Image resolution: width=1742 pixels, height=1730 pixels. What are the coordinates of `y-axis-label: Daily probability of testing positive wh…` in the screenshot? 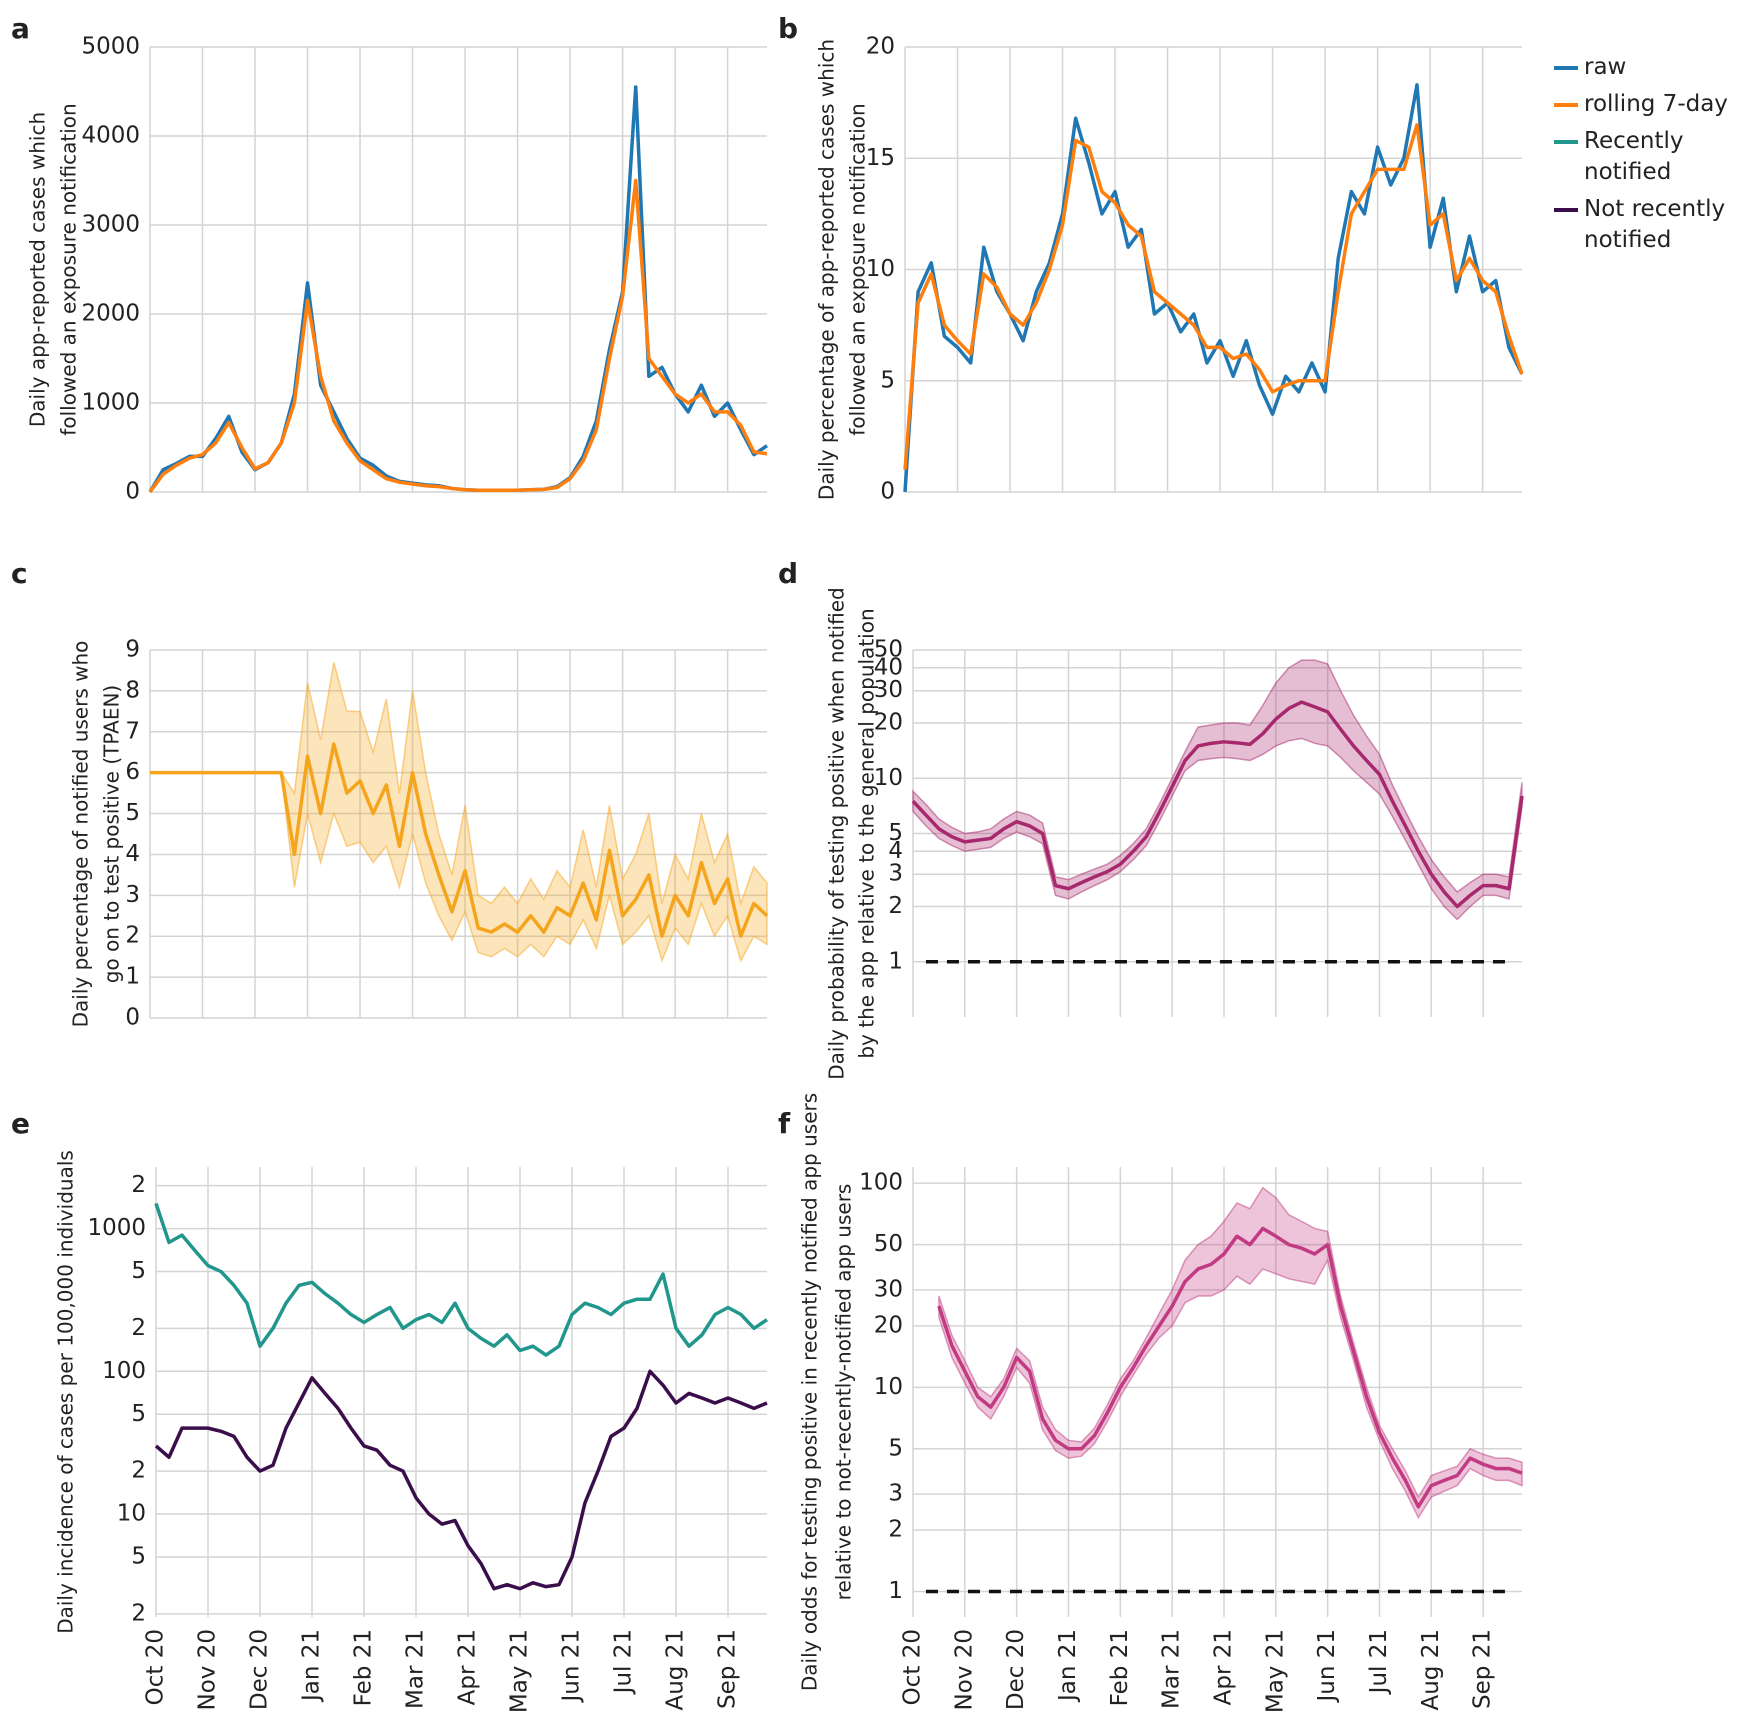 It's located at (837, 833).